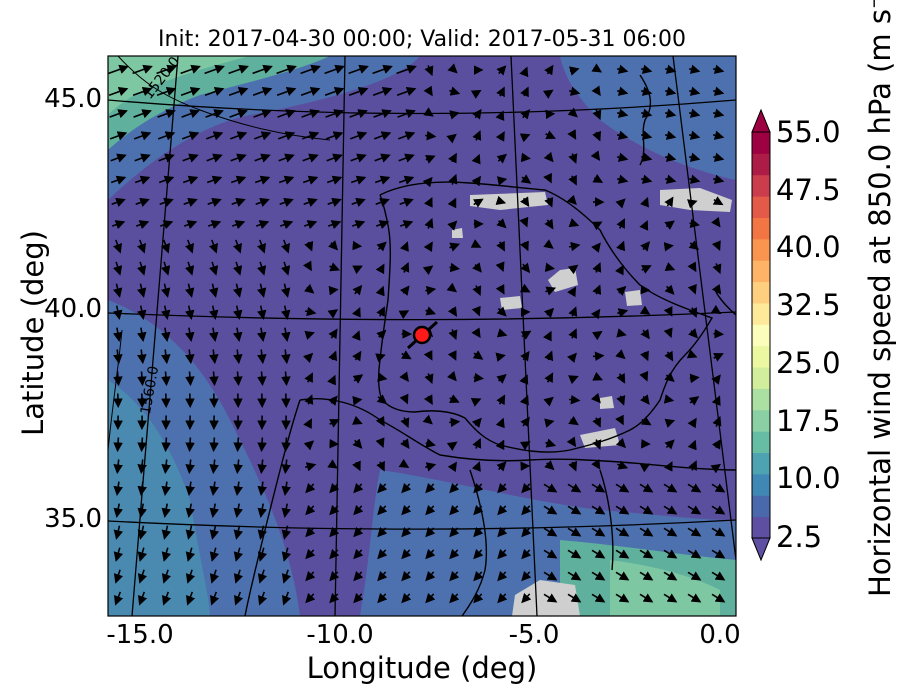 This screenshot has width=900, height=700. What do you see at coordinates (808, 478) in the screenshot?
I see `colorbar-tick-label: 10.0` at bounding box center [808, 478].